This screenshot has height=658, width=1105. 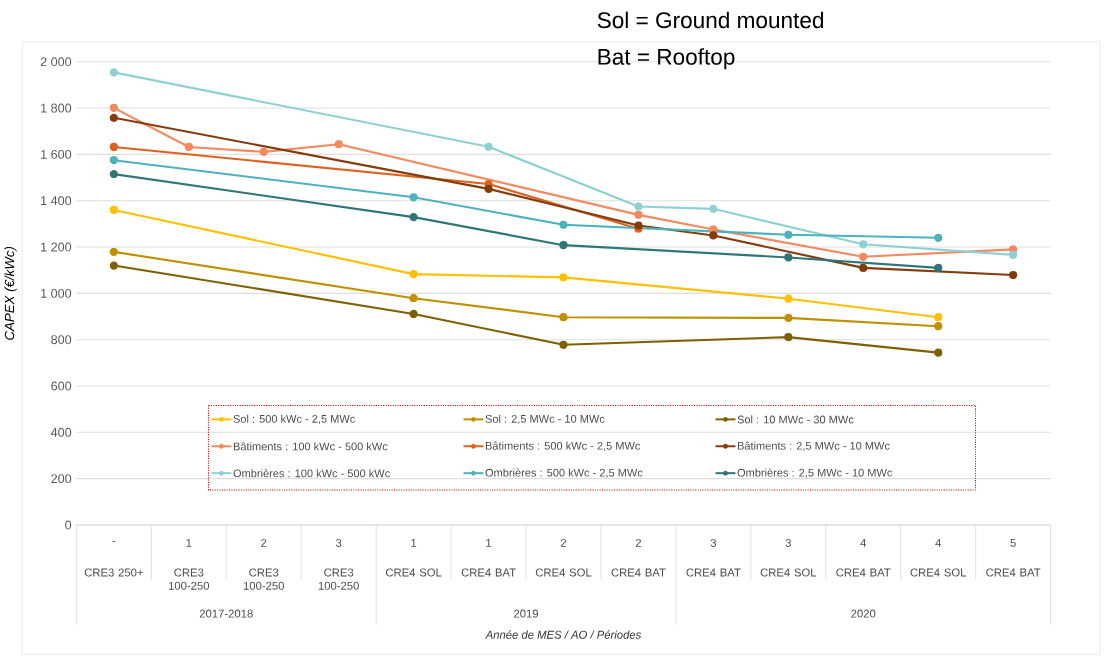 What do you see at coordinates (56, 200) in the screenshot?
I see `y-tick-label: 1 400` at bounding box center [56, 200].